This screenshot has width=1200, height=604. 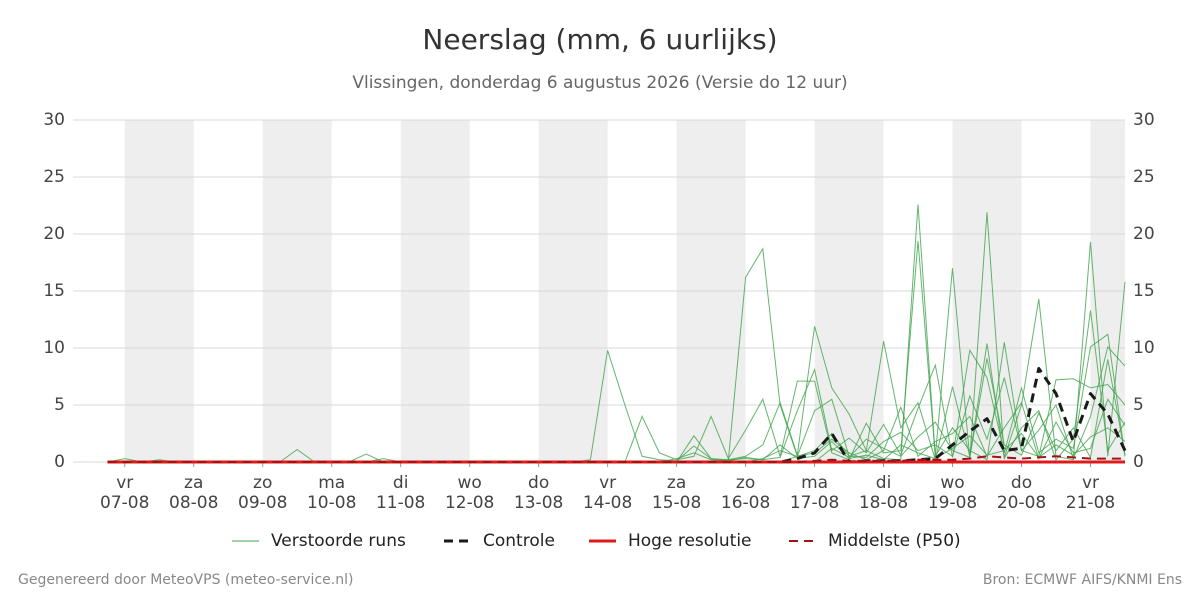 What do you see at coordinates (124, 503) in the screenshot?
I see `x-tick-label: 07-08` at bounding box center [124, 503].